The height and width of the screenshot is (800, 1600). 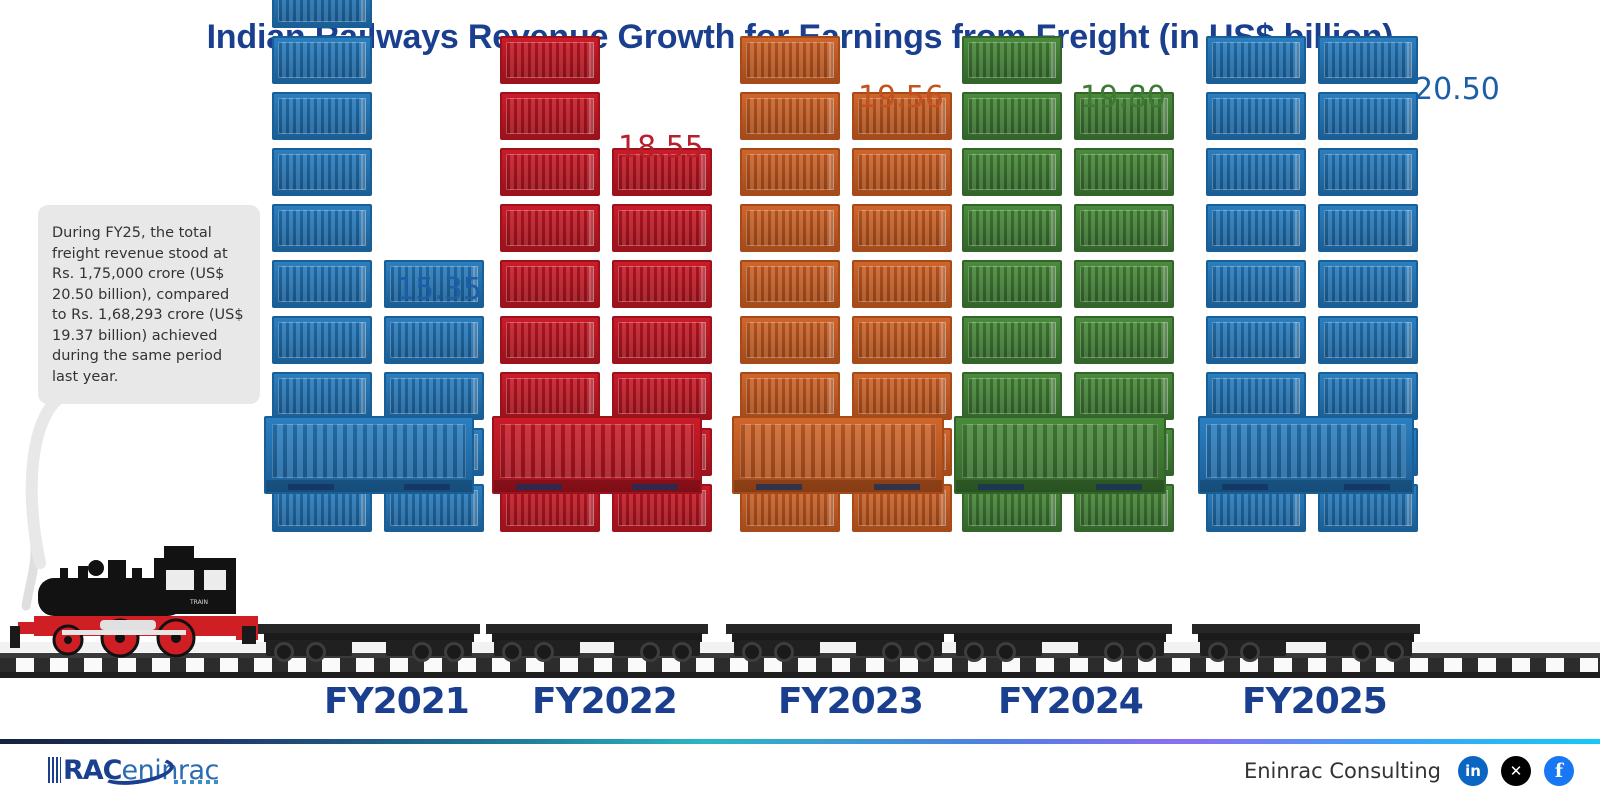 What do you see at coordinates (134, 771) in the screenshot?
I see `eninrac-logo: RAC eninrac` at bounding box center [134, 771].